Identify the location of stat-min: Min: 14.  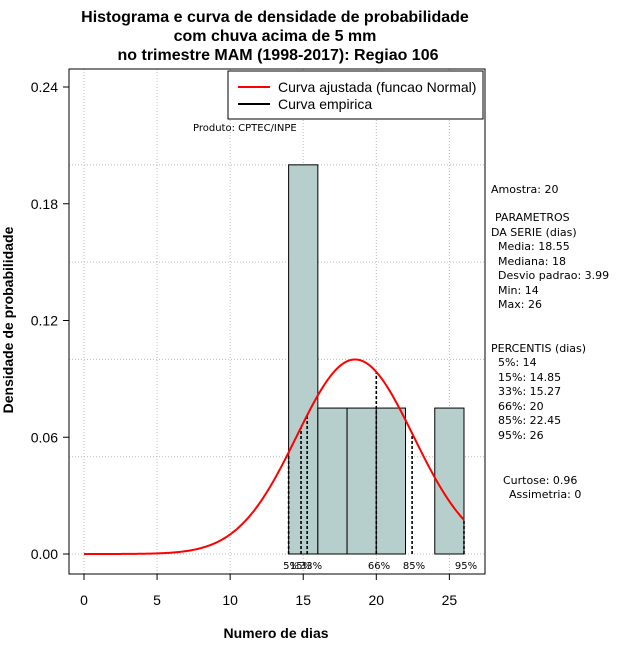
(518, 290).